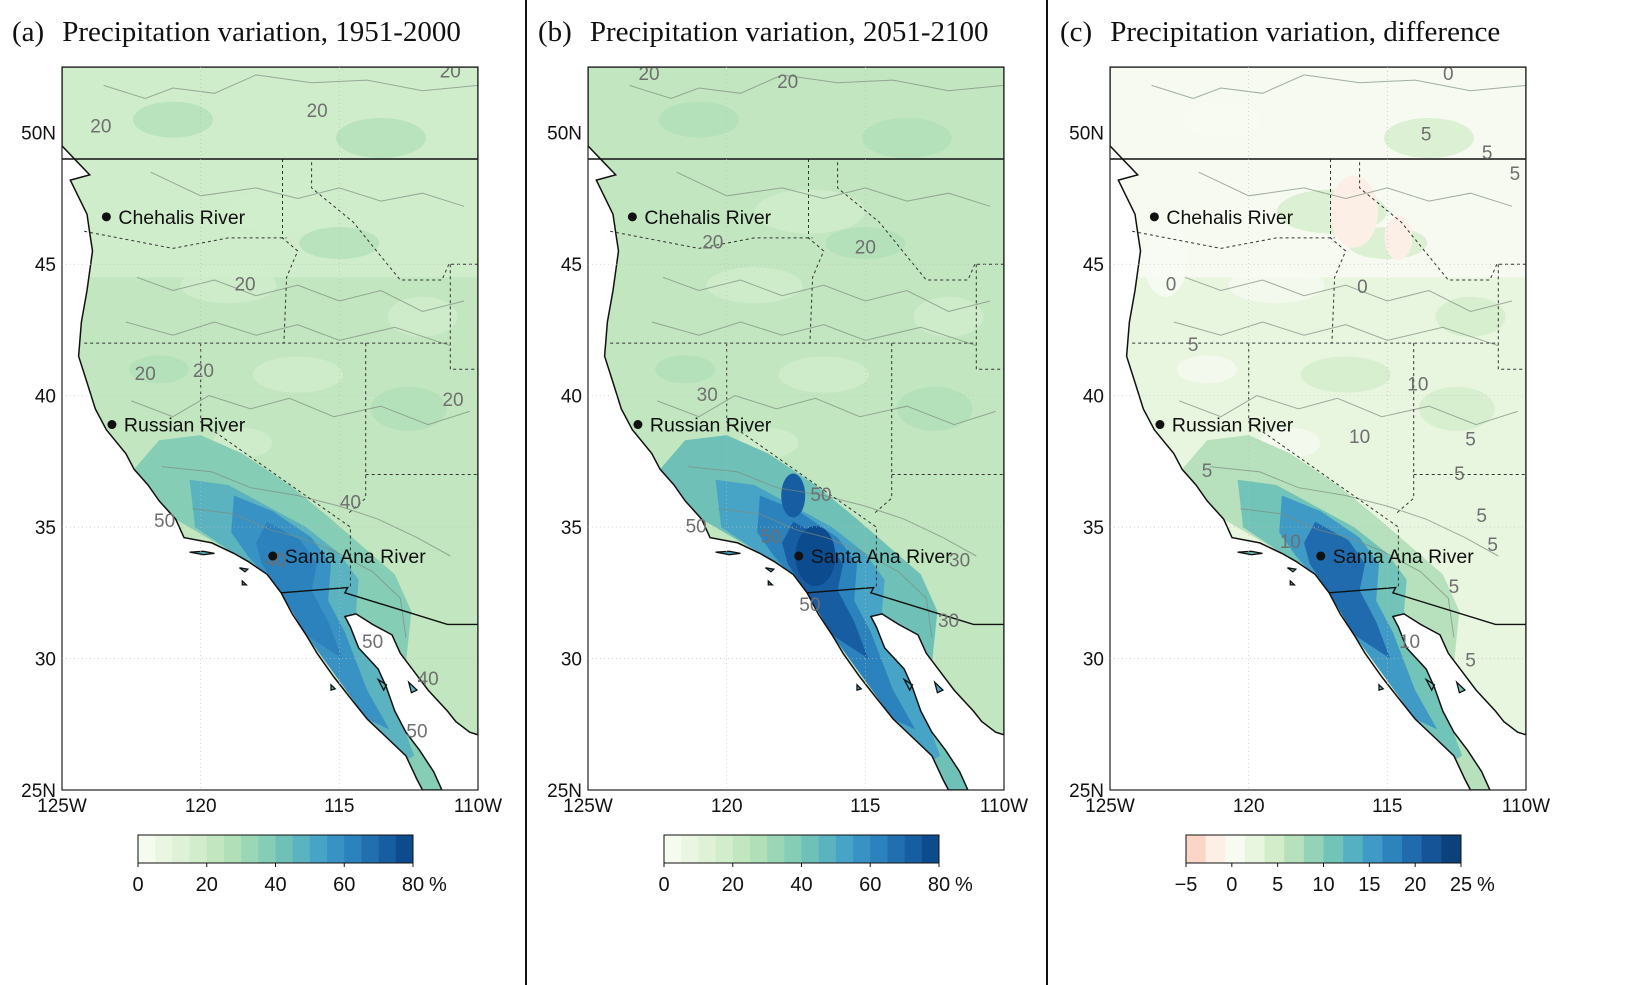 This screenshot has width=1646, height=985. I want to click on panel-c-lat-tick: 45, so click(1093, 265).